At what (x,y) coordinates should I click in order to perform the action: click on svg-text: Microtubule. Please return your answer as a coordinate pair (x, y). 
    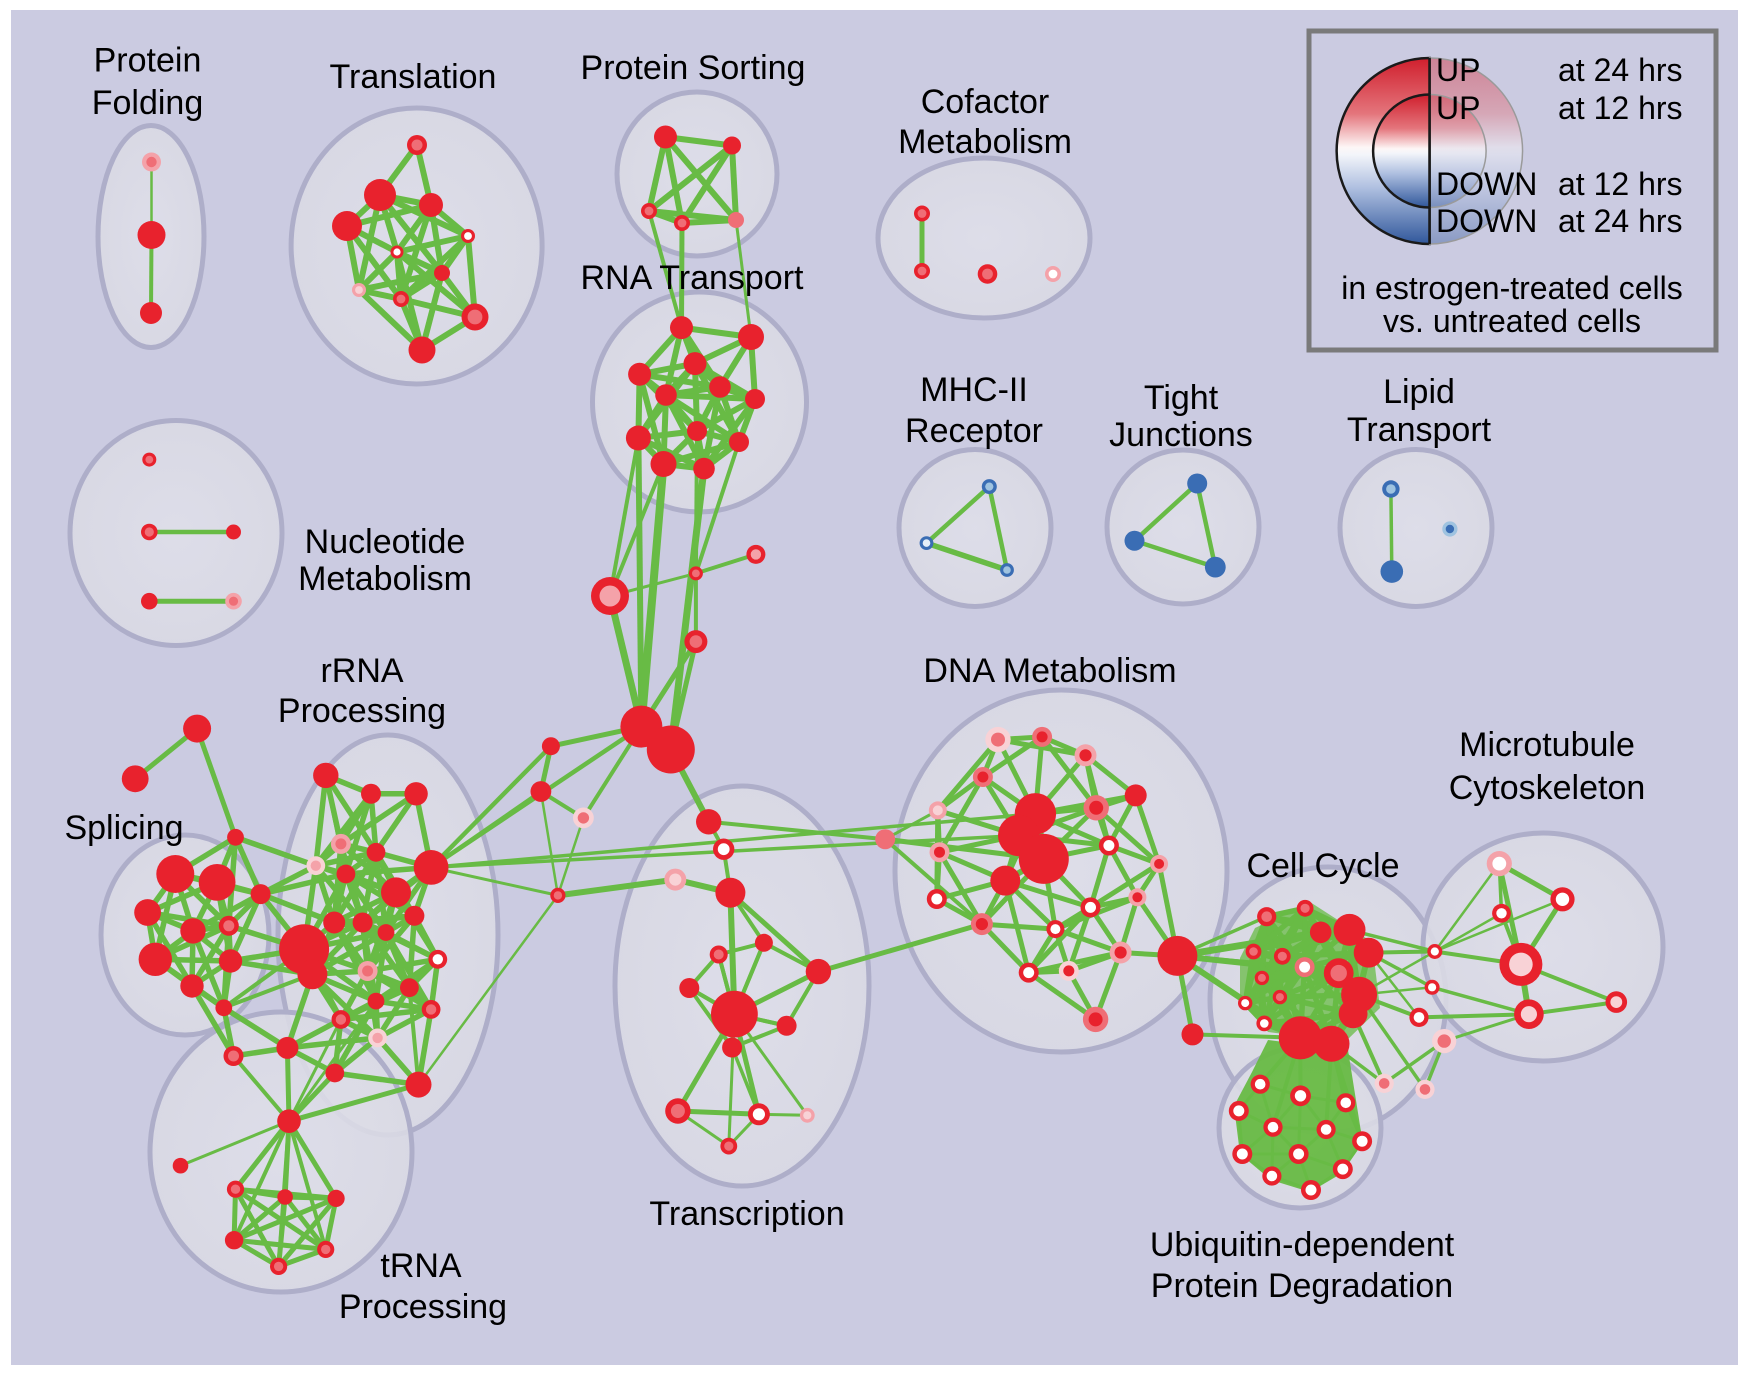
    Looking at the image, I should click on (1547, 745).